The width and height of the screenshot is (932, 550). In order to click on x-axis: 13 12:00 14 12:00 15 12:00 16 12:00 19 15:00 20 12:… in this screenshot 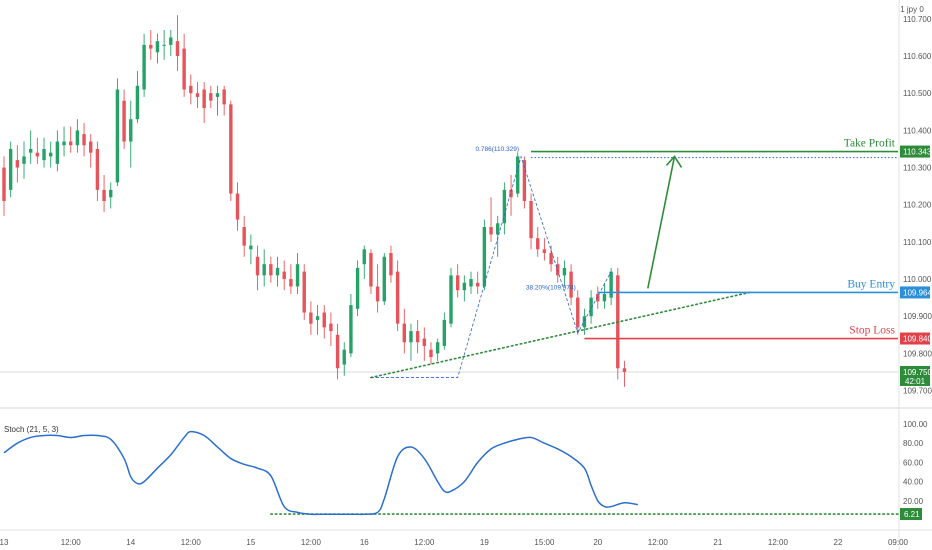, I will do `click(454, 542)`.